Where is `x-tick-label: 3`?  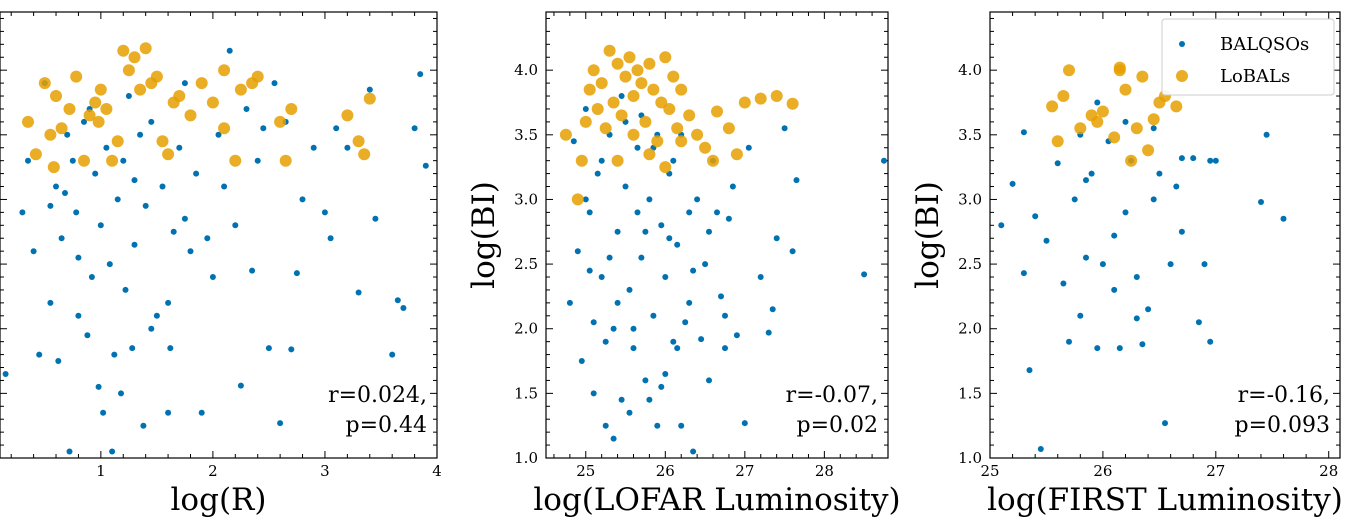
x-tick-label: 3 is located at coordinates (325, 471).